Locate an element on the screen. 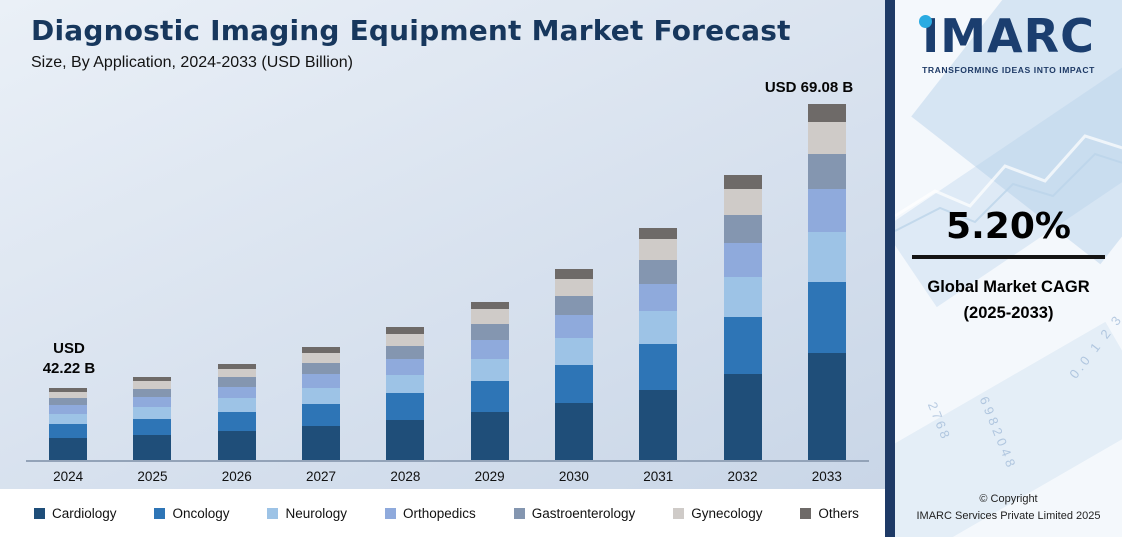 The height and width of the screenshot is (537, 1122). logo-tagline: TRANSFORMING IDEAS INTO IMPACT is located at coordinates (1008, 70).